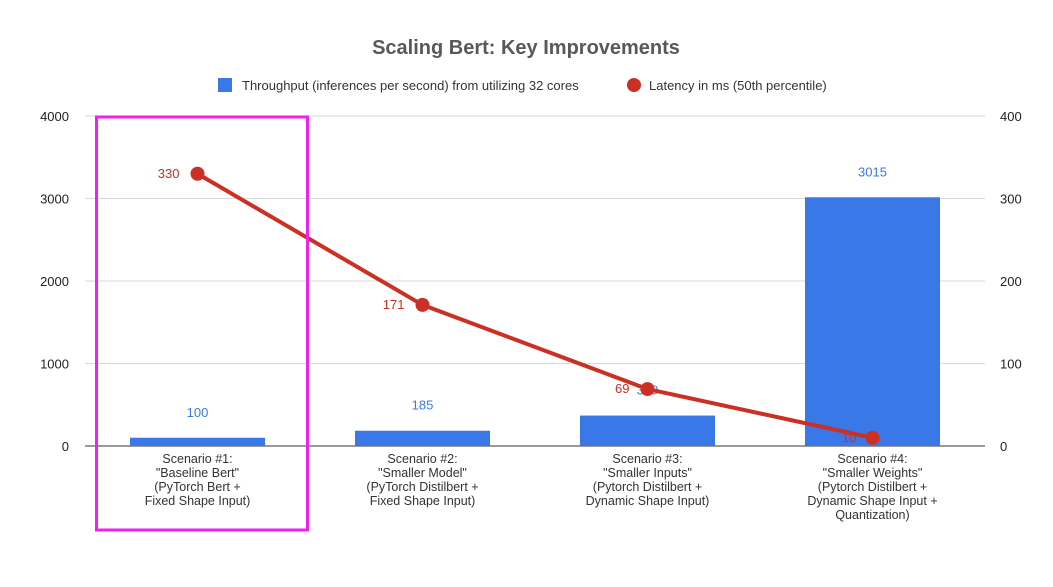 This screenshot has height=587, width=1053. I want to click on right-axis: 0 100 200 300 400, so click(1011, 281).